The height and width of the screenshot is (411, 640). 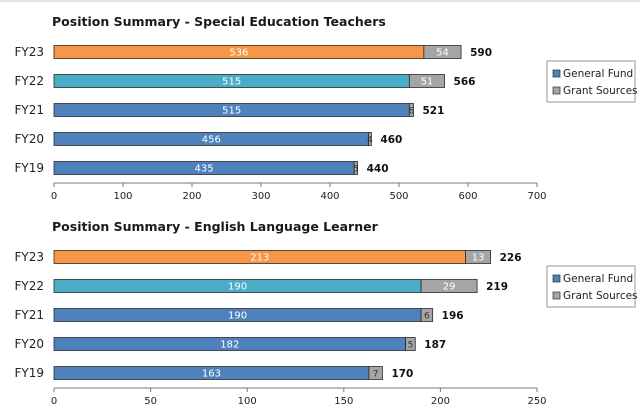 I want to click on total-label-fy23: 226, so click(x=511, y=258).